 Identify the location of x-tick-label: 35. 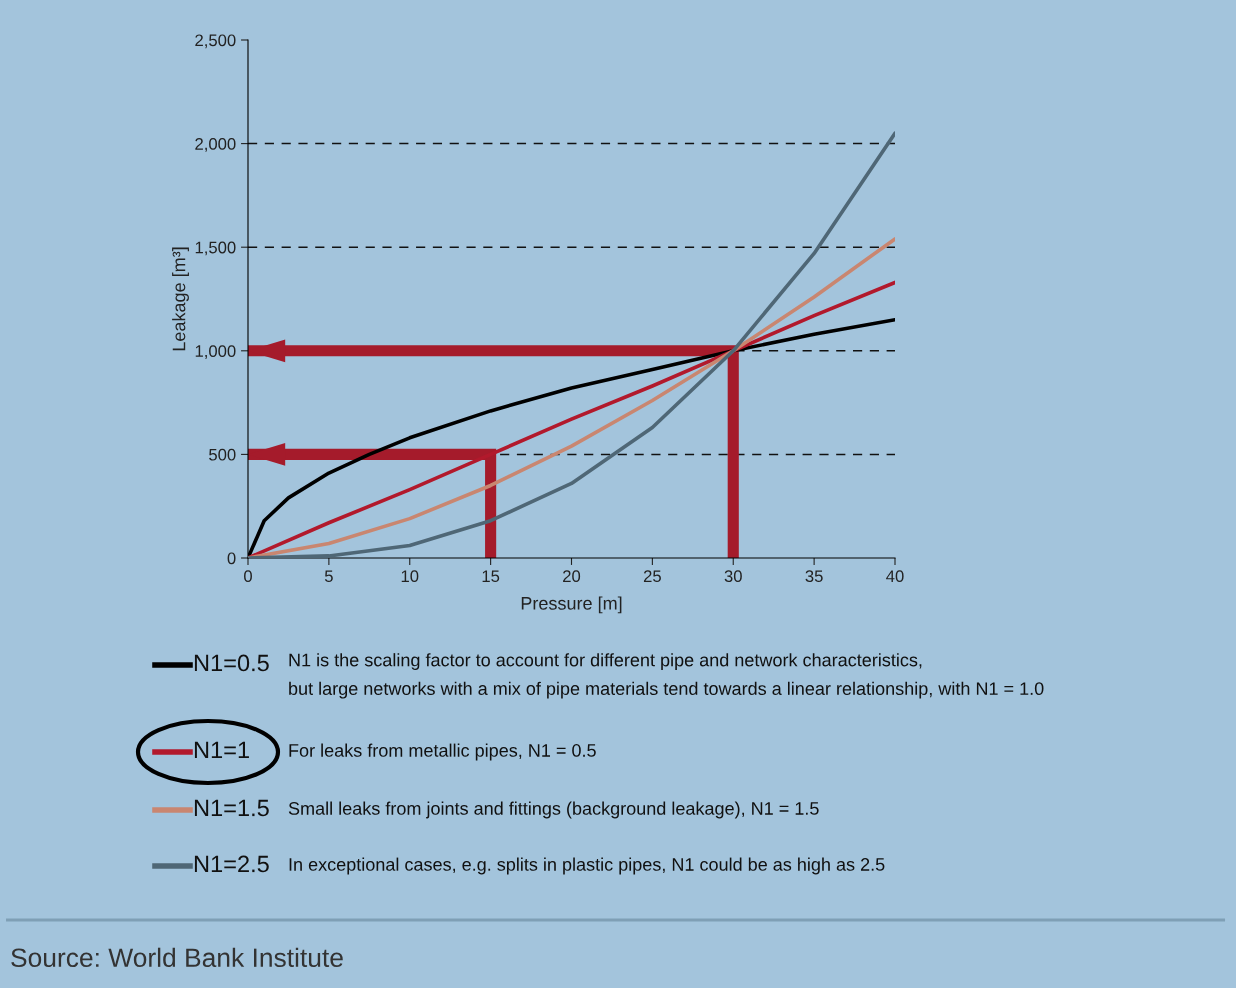
(814, 576).